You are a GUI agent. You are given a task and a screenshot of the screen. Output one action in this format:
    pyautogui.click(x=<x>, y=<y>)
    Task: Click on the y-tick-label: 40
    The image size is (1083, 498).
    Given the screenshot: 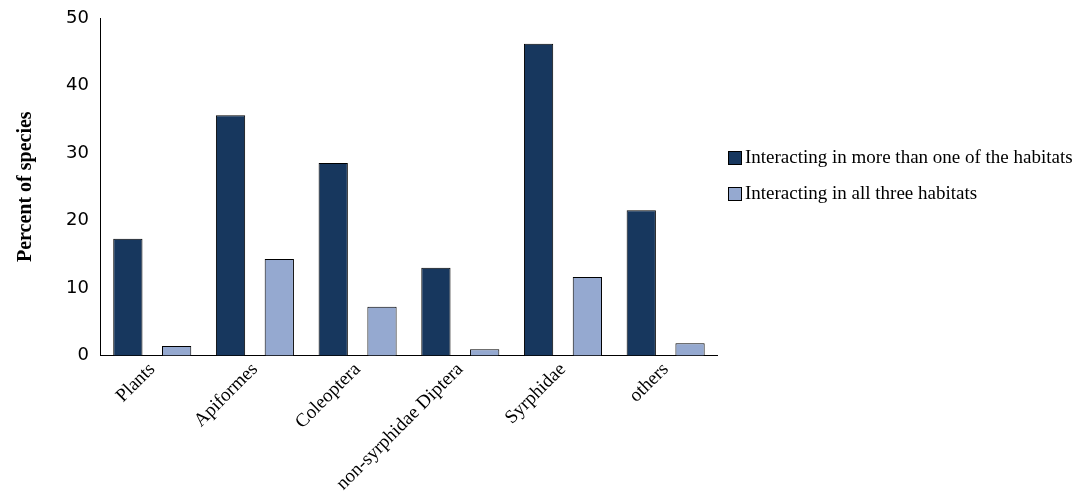 What is the action you would take?
    pyautogui.click(x=77, y=84)
    